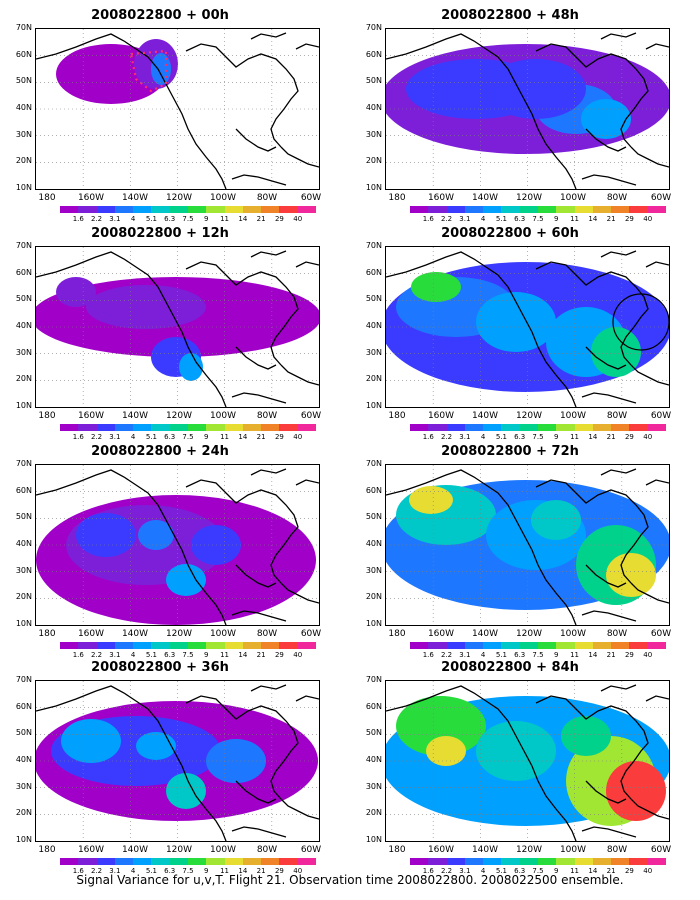 This screenshot has height=900, width=700. Describe the element at coordinates (23, 786) in the screenshot. I see `latitude-label: 30N` at that location.